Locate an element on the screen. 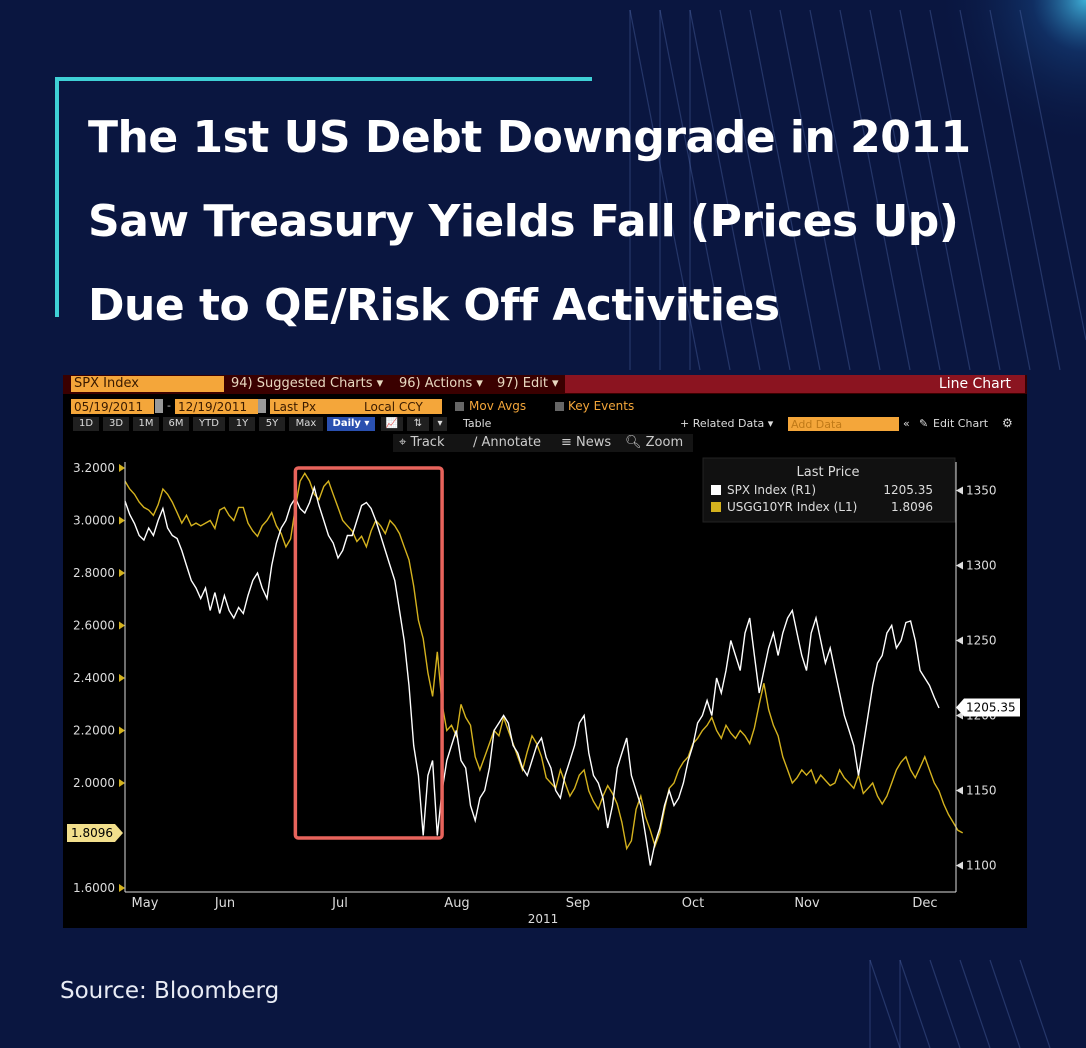  period-tab-6m: 6M is located at coordinates (176, 424).